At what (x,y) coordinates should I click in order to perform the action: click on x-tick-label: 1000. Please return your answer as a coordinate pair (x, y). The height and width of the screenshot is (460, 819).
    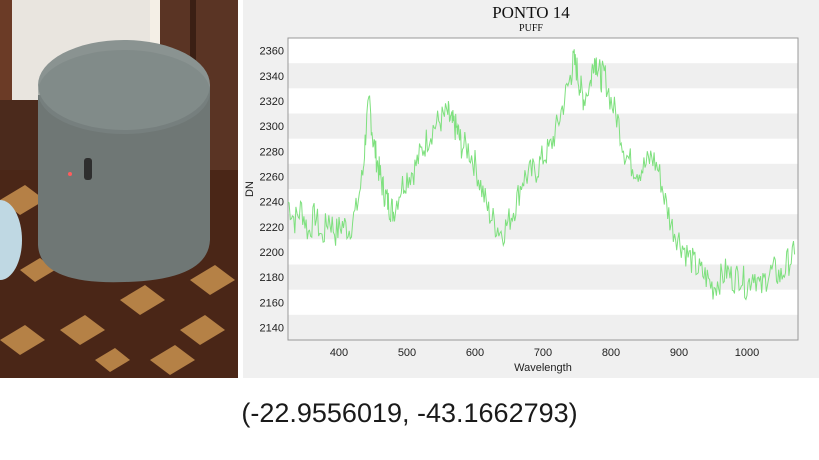
    Looking at the image, I should click on (747, 353).